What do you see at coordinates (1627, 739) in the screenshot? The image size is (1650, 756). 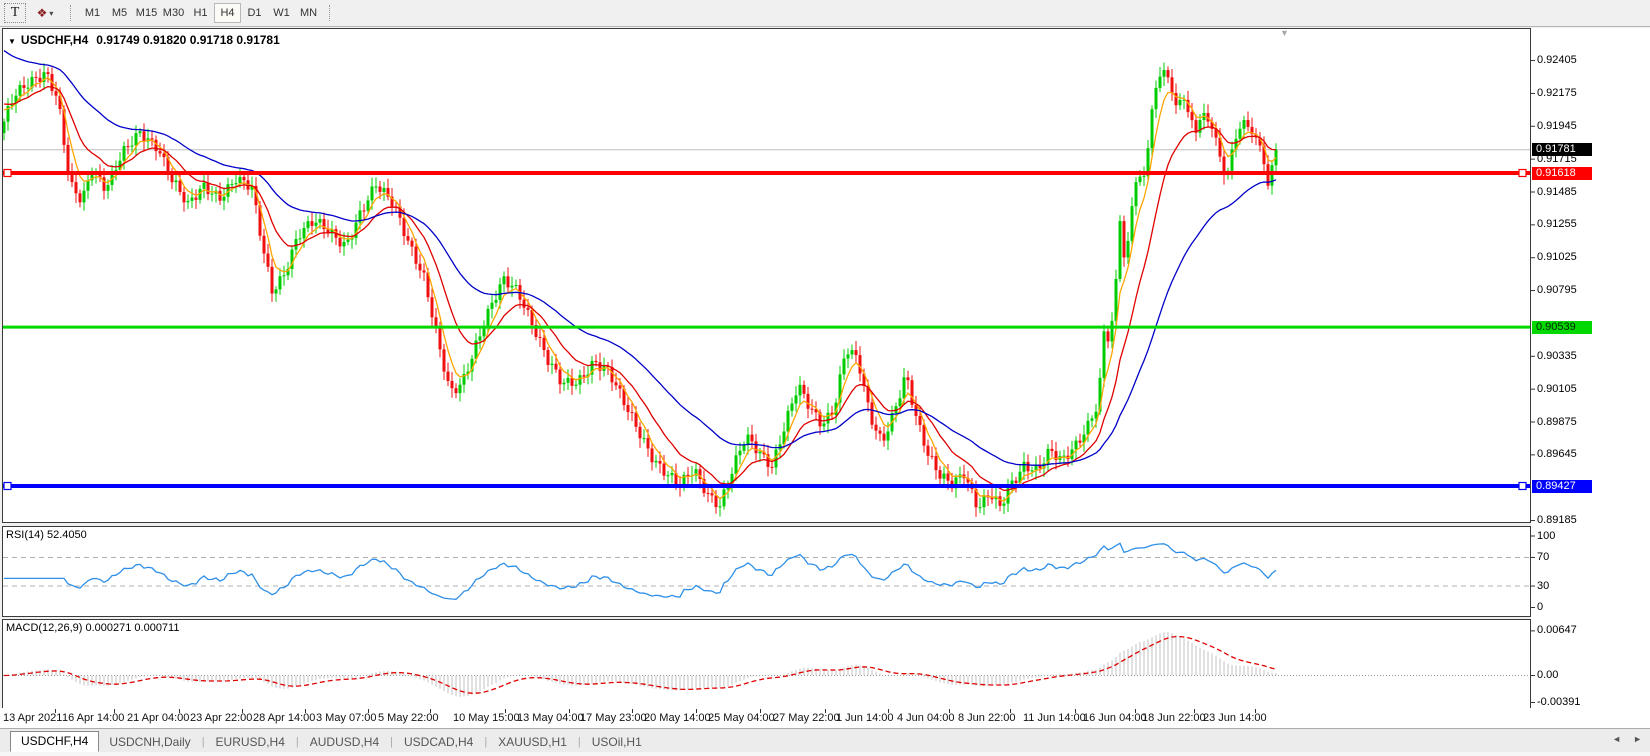 I see `tab-scroll: ◄ ►` at bounding box center [1627, 739].